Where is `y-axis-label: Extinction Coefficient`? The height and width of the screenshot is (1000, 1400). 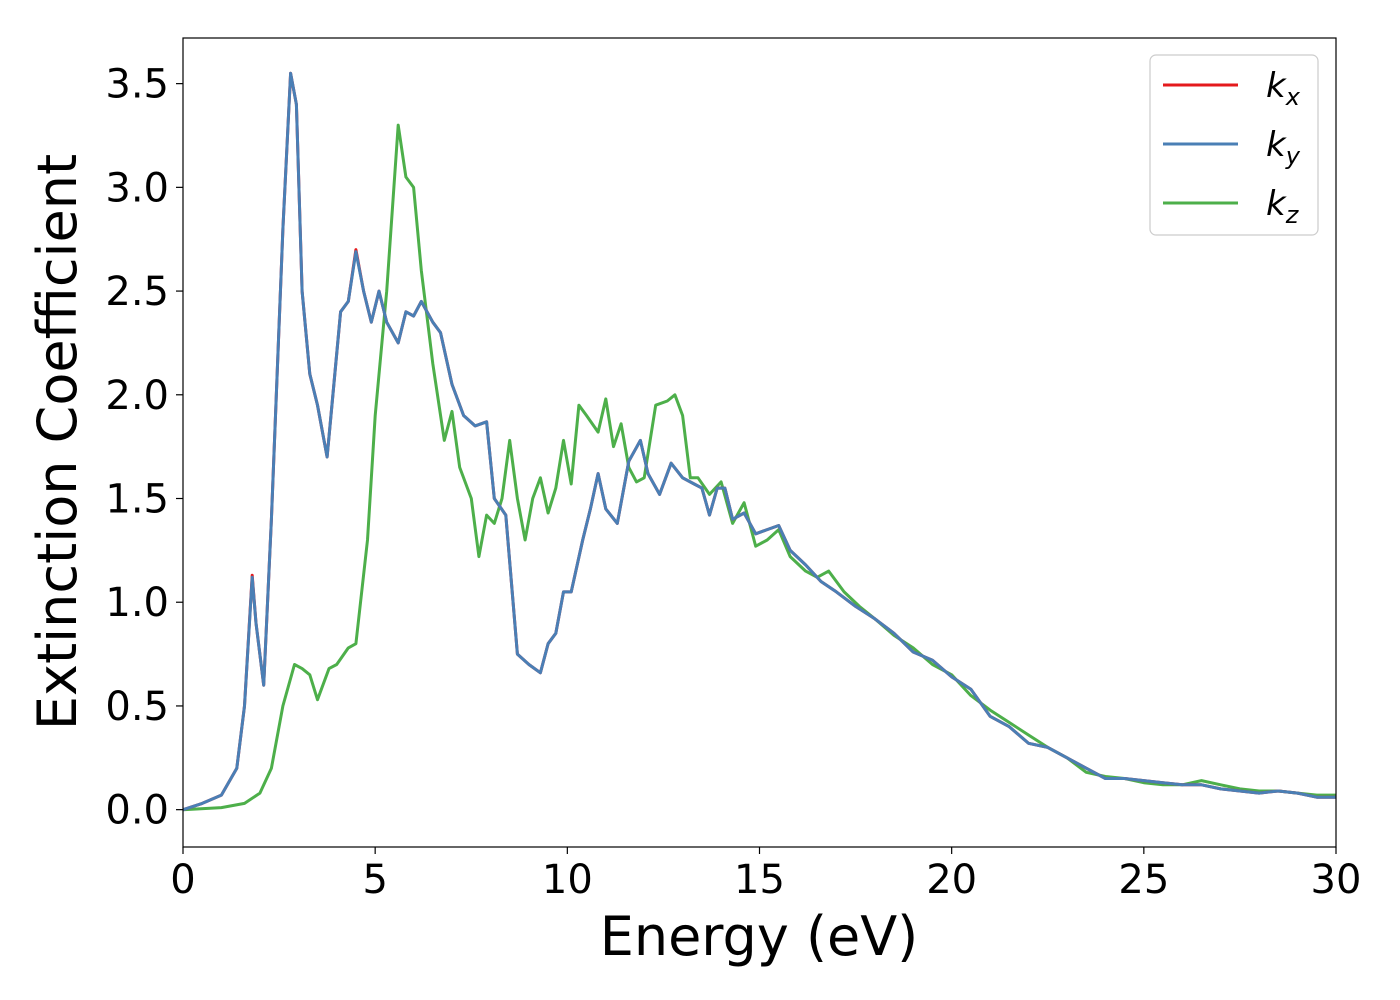
y-axis-label: Extinction Coefficient is located at coordinates (57, 442).